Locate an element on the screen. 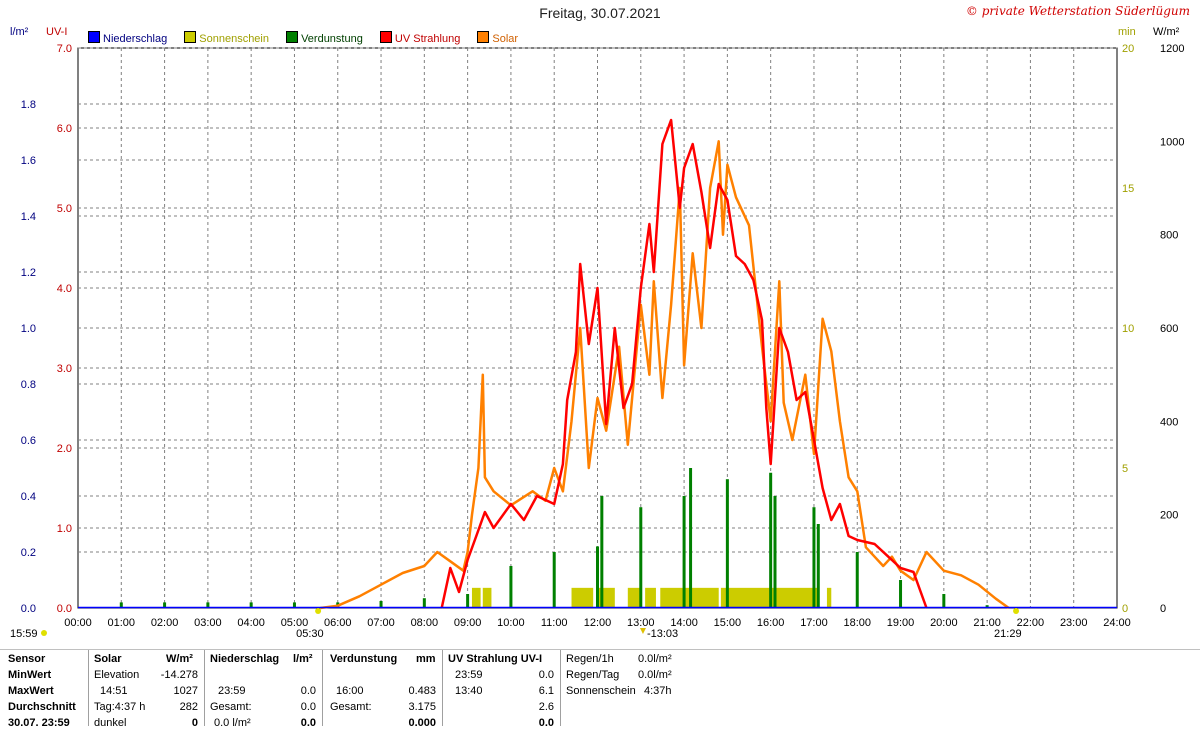 The width and height of the screenshot is (1200, 729). rain-tick-label: 1.0 is located at coordinates (28, 329).